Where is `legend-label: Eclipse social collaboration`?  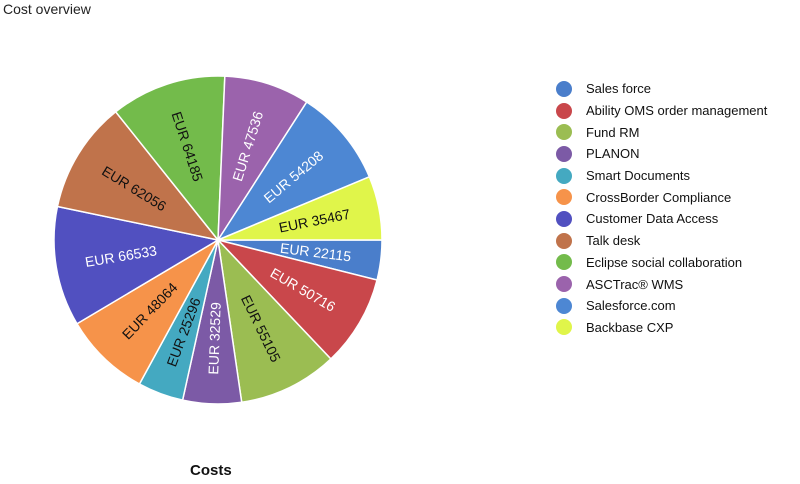
legend-label: Eclipse social collaboration is located at coordinates (664, 262).